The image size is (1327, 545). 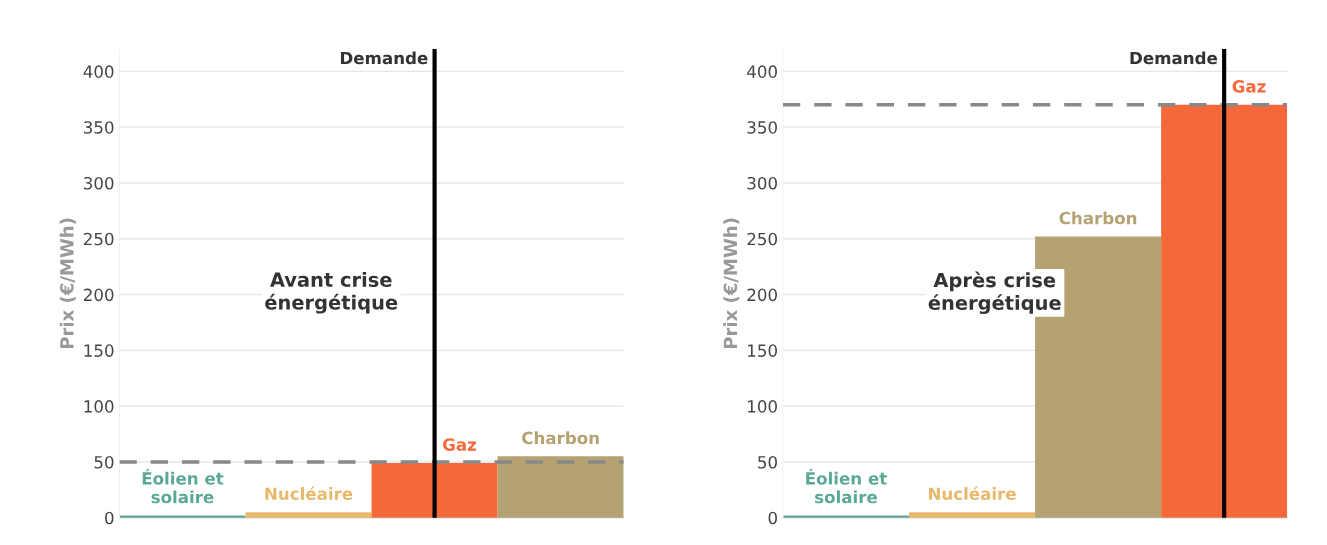 What do you see at coordinates (331, 292) in the screenshot?
I see `annotation: Avant crise énergétique` at bounding box center [331, 292].